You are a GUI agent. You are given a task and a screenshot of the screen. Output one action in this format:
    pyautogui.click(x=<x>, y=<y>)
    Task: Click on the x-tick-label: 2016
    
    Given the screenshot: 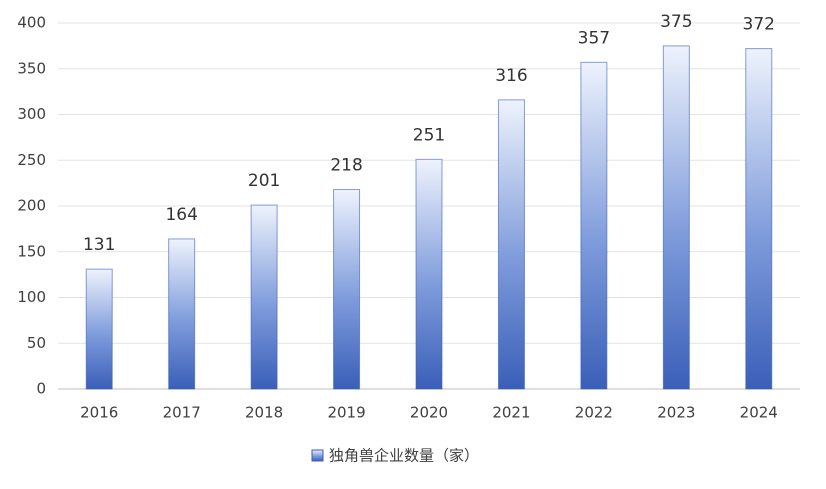 What is the action you would take?
    pyautogui.click(x=99, y=413)
    